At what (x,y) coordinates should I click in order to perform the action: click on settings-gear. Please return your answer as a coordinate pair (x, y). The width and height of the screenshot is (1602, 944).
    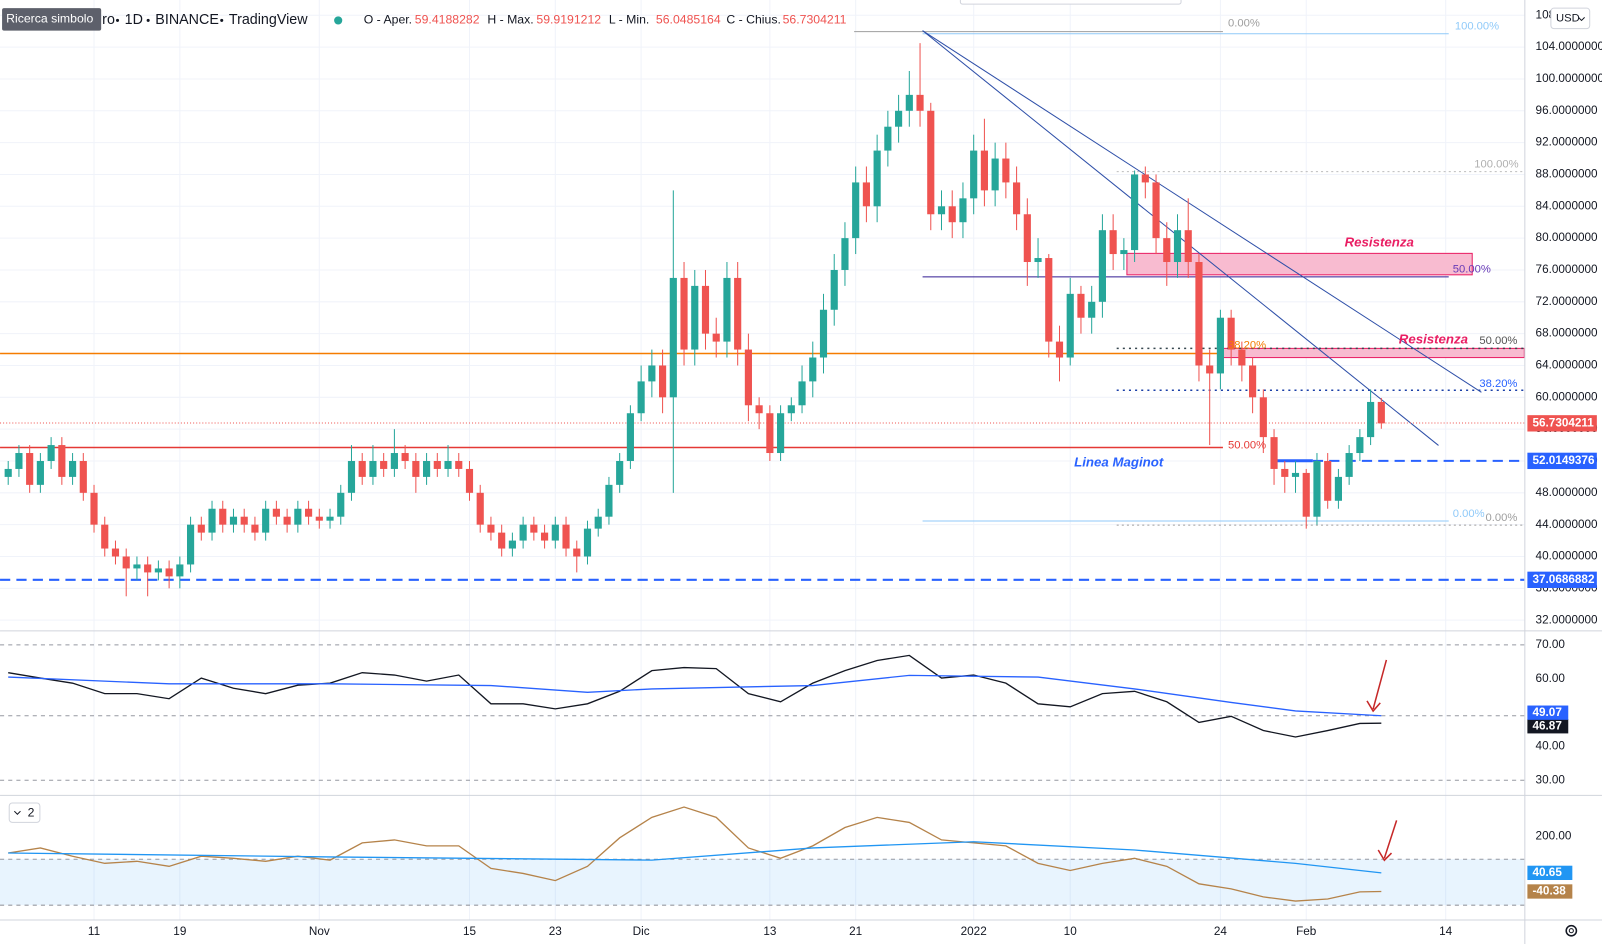
    Looking at the image, I should click on (1571, 930).